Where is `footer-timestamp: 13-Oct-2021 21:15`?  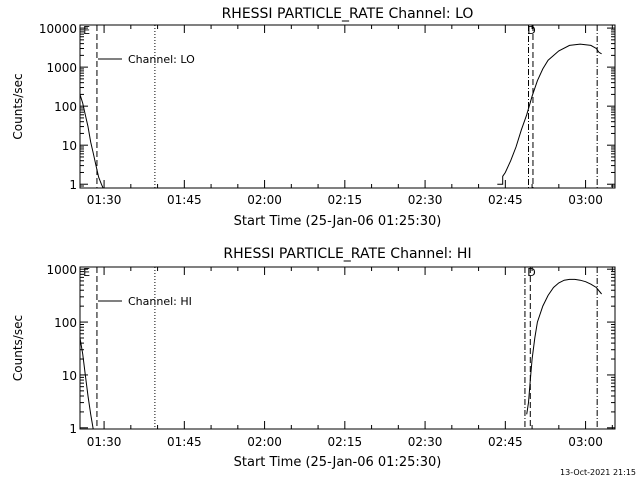
footer-timestamp: 13-Oct-2021 21:15 is located at coordinates (598, 472).